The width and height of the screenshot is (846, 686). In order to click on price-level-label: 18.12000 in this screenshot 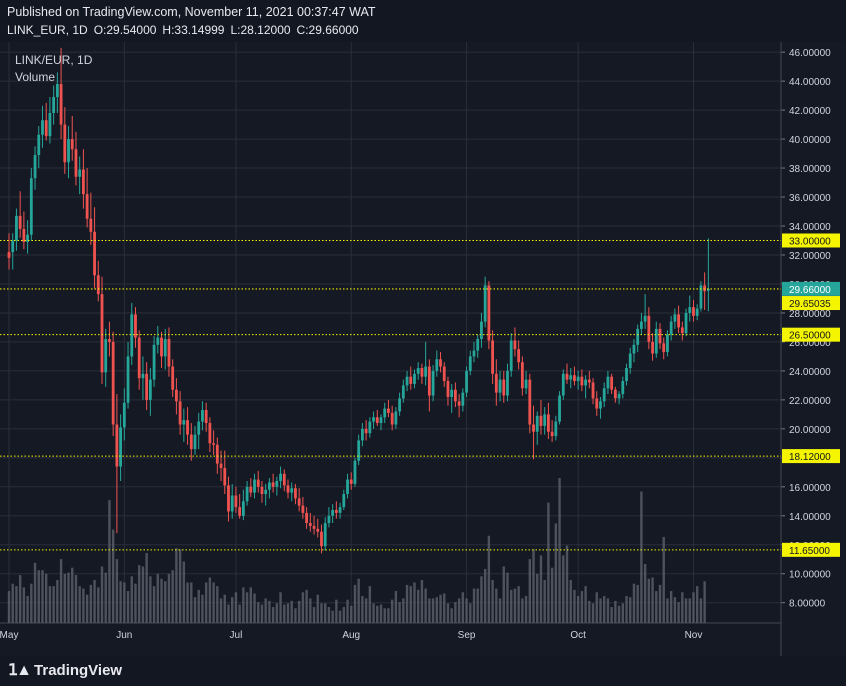, I will do `click(810, 457)`.